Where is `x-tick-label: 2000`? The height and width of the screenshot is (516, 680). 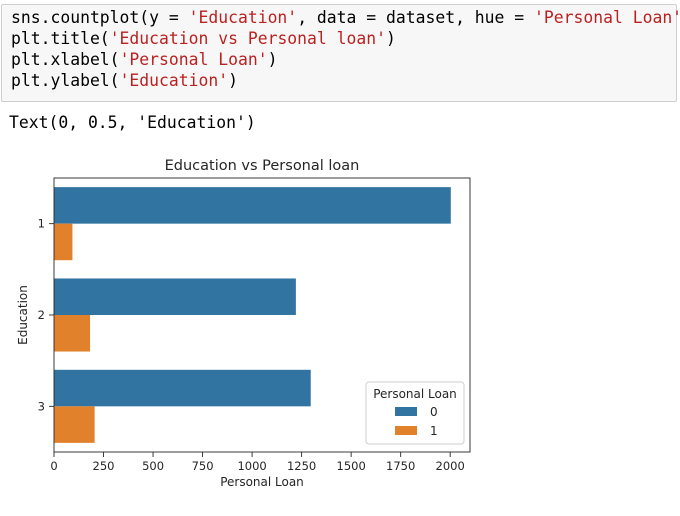 x-tick-label: 2000 is located at coordinates (450, 466).